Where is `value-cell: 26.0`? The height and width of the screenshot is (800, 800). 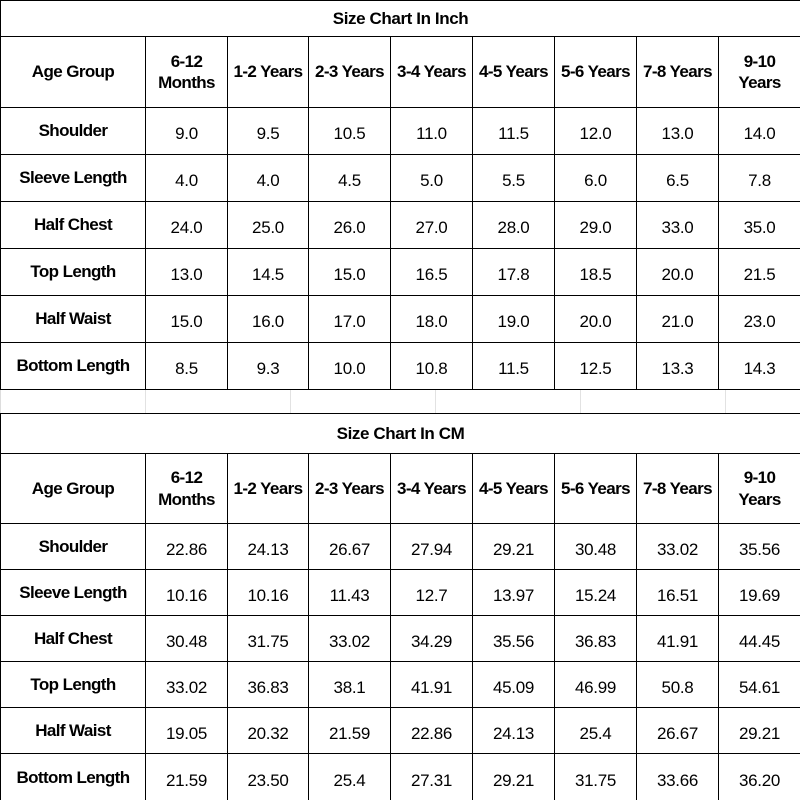
value-cell: 26.0 is located at coordinates (349, 225).